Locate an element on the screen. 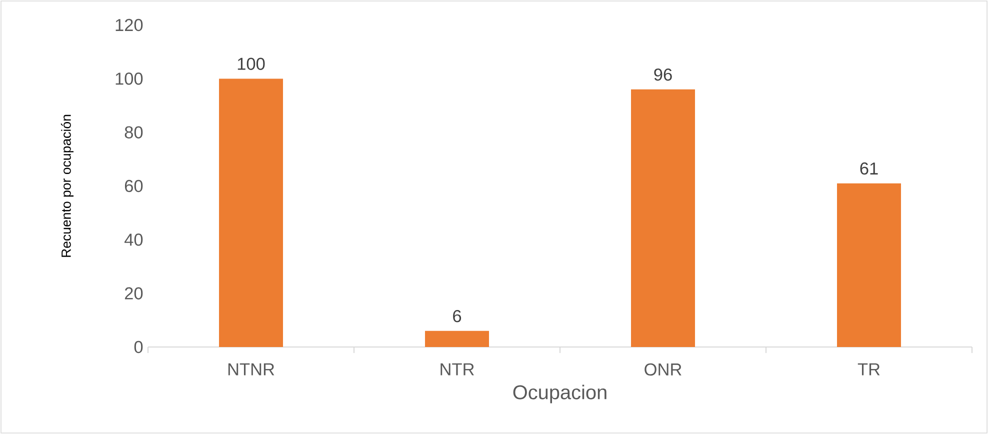 Image resolution: width=988 pixels, height=434 pixels. y-tick-label: 60 is located at coordinates (133, 186).